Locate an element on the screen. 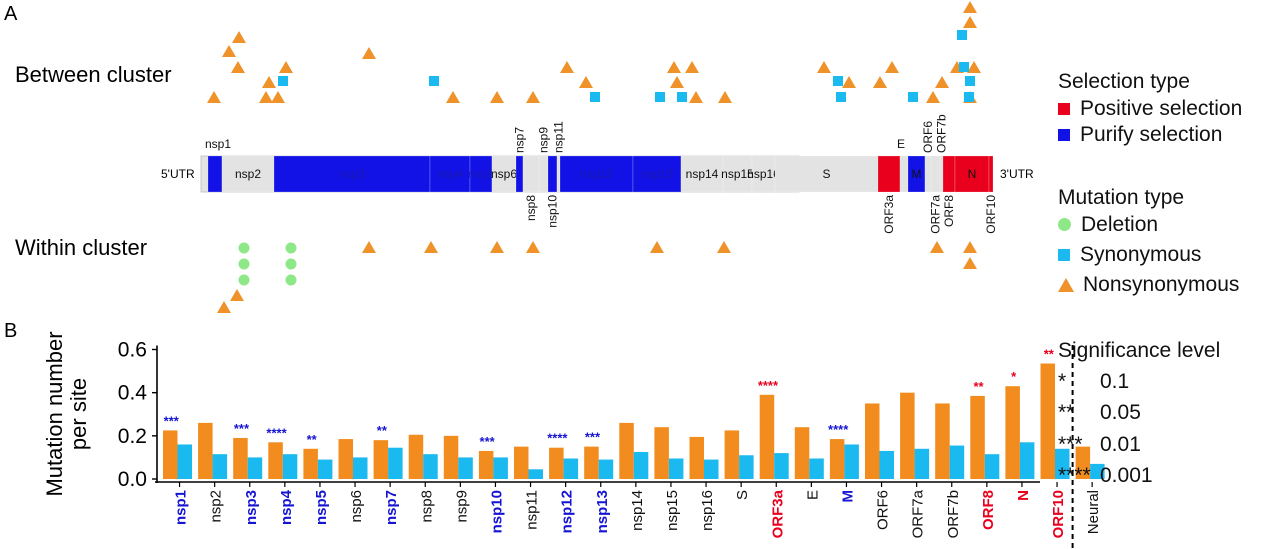 This screenshot has width=1280, height=549. significance-value: 0.01 is located at coordinates (1120, 444).